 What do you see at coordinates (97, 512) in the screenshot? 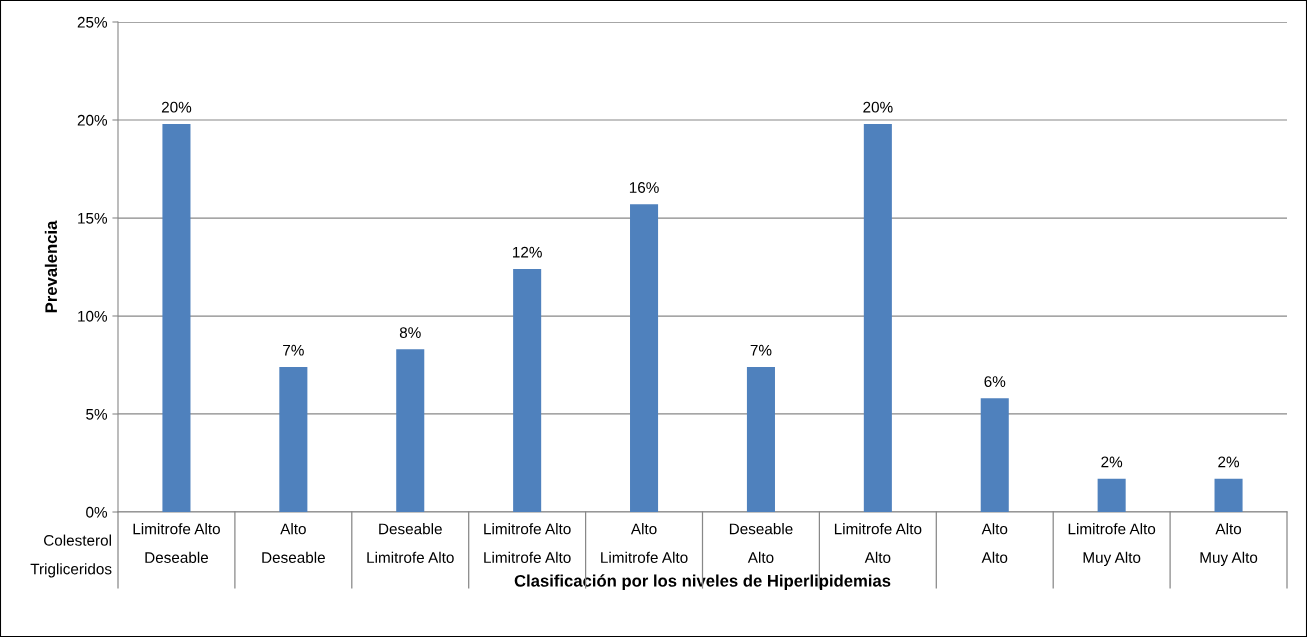
I see `y-tick-label: 0%` at bounding box center [97, 512].